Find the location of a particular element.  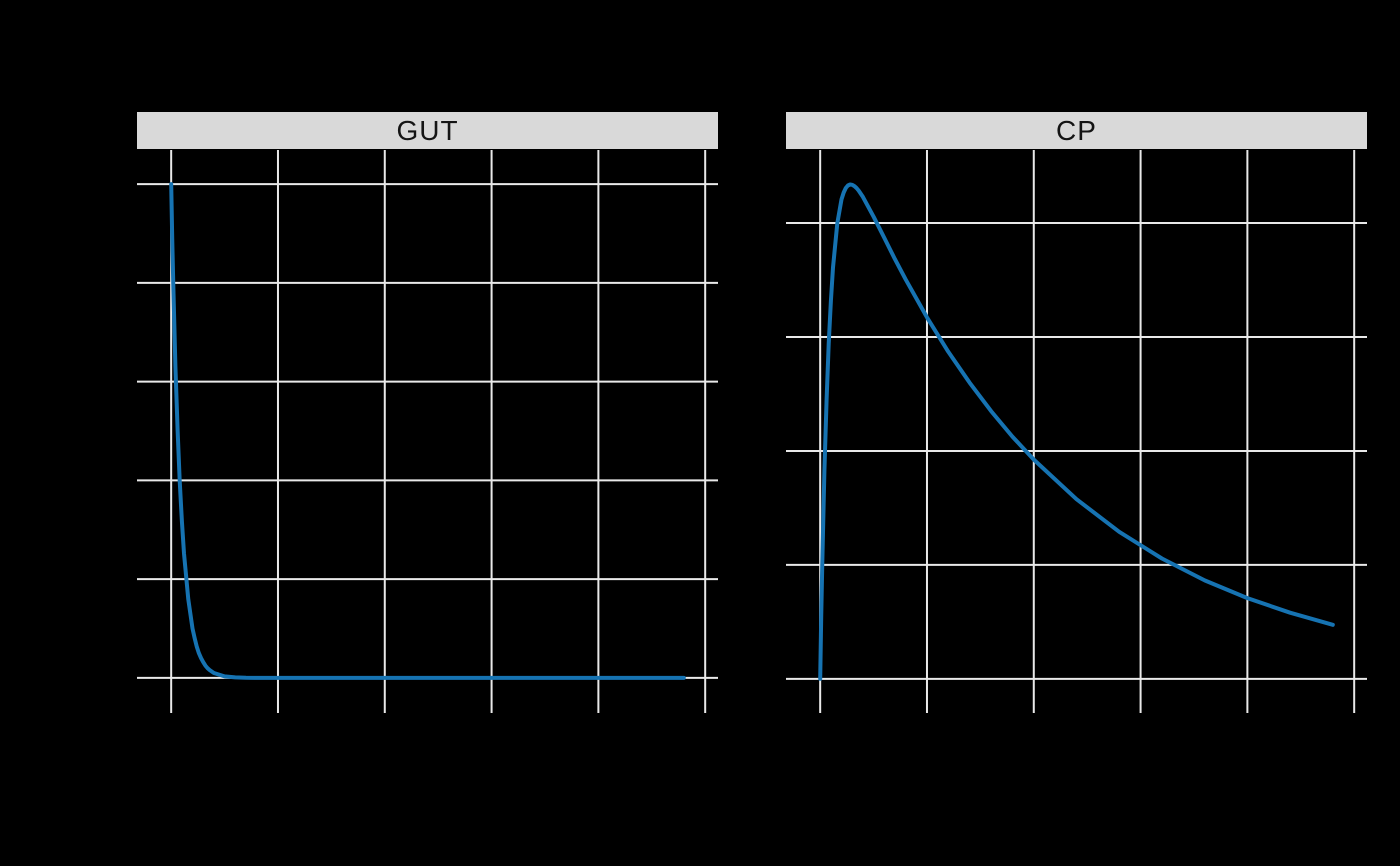

facet-strip-cp: CP is located at coordinates (1076, 130).